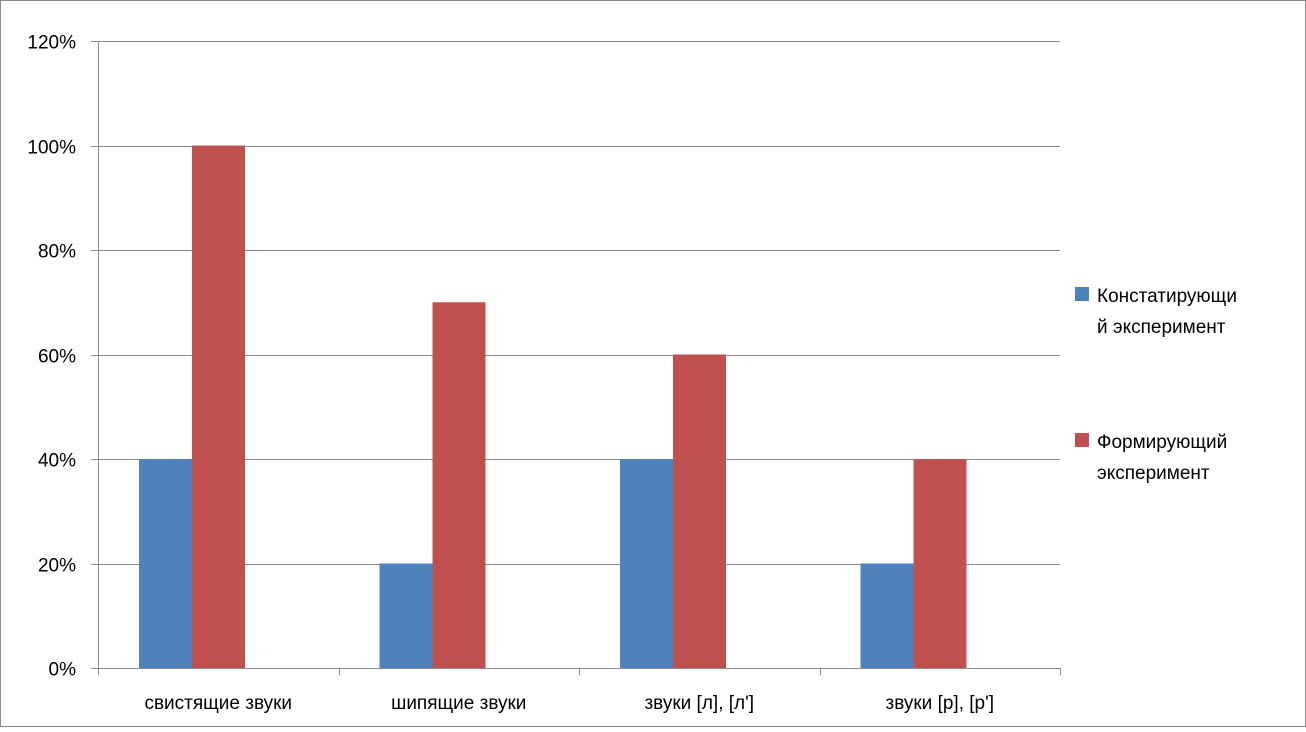 This screenshot has width=1306, height=732. I want to click on y-tick-label: 0%, so click(63, 670).